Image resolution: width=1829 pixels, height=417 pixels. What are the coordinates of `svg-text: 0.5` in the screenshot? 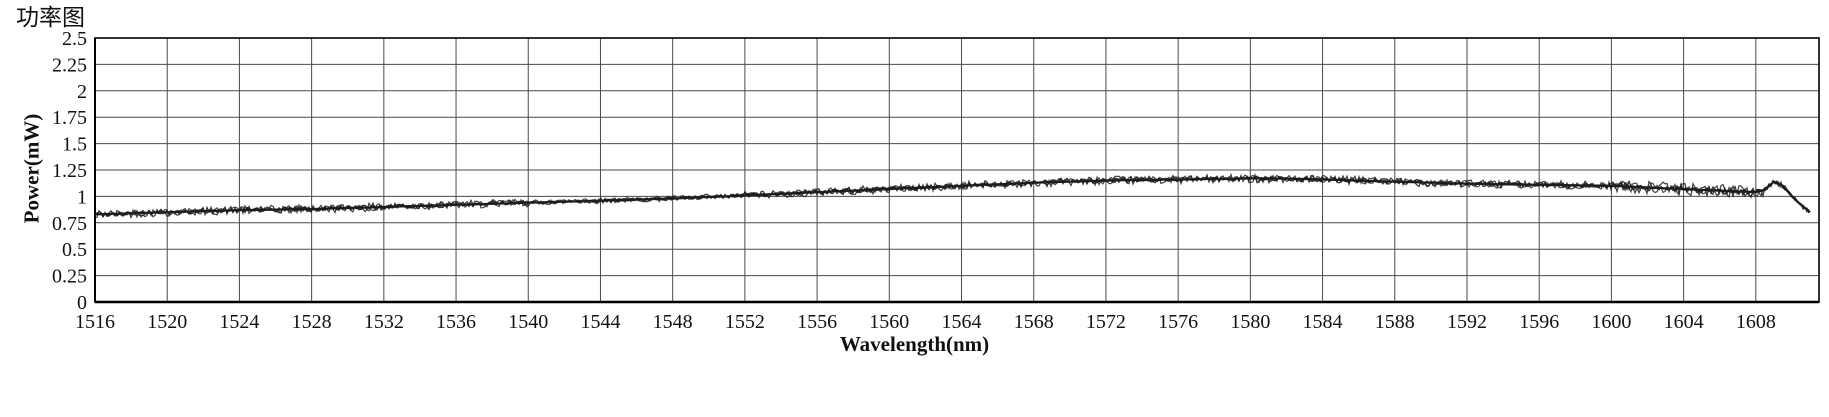 It's located at (74, 250).